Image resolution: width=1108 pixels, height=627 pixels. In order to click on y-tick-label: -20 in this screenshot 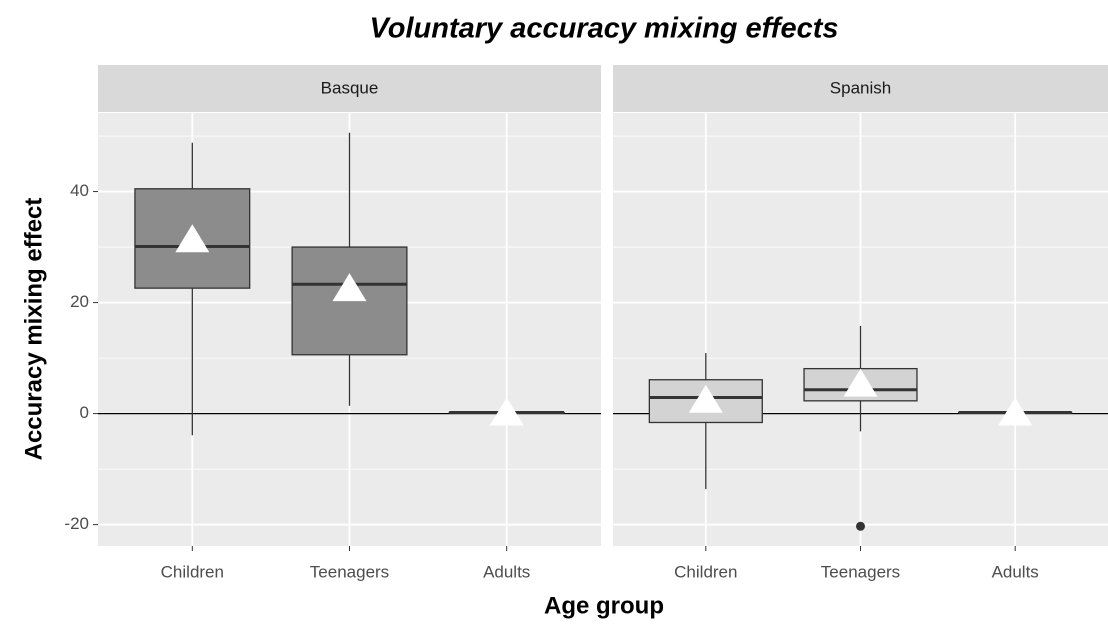, I will do `click(76, 523)`.